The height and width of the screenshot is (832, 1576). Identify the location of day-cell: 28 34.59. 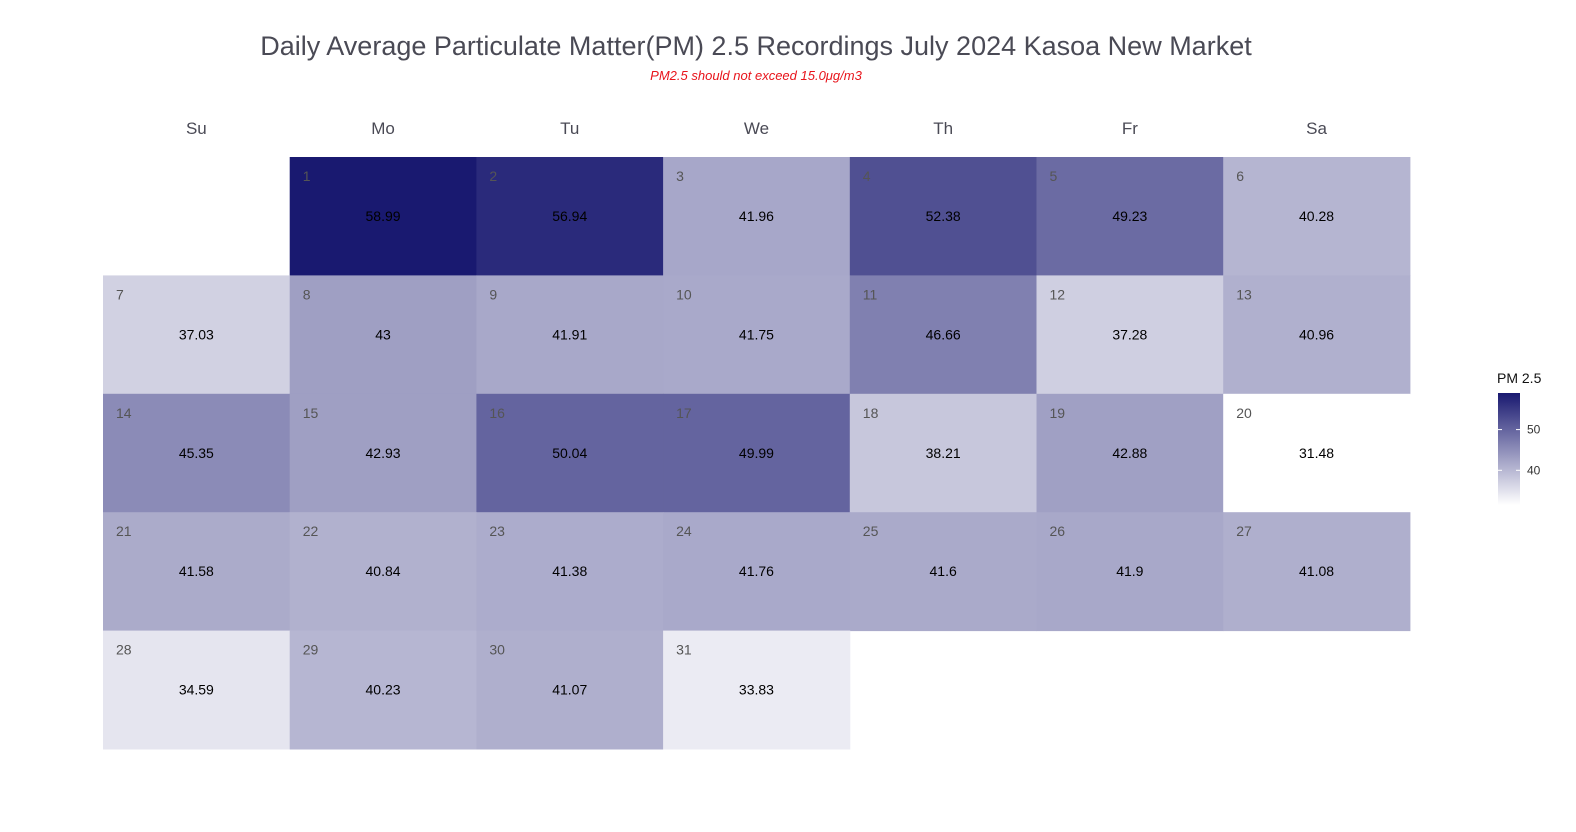
(197, 690).